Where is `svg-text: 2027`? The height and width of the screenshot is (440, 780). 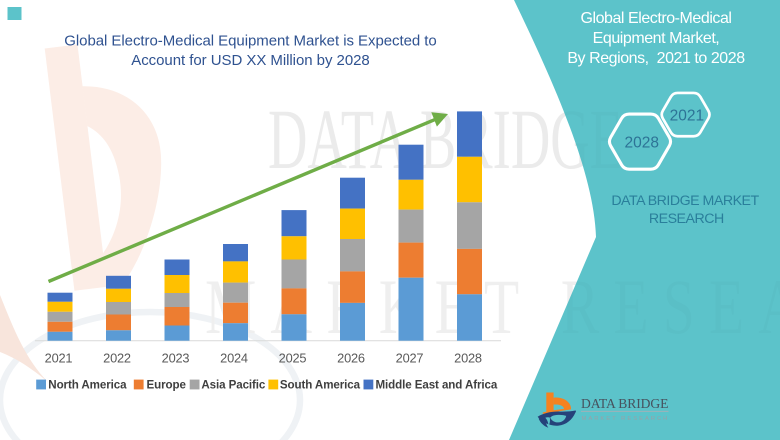
svg-text: 2027 is located at coordinates (410, 358).